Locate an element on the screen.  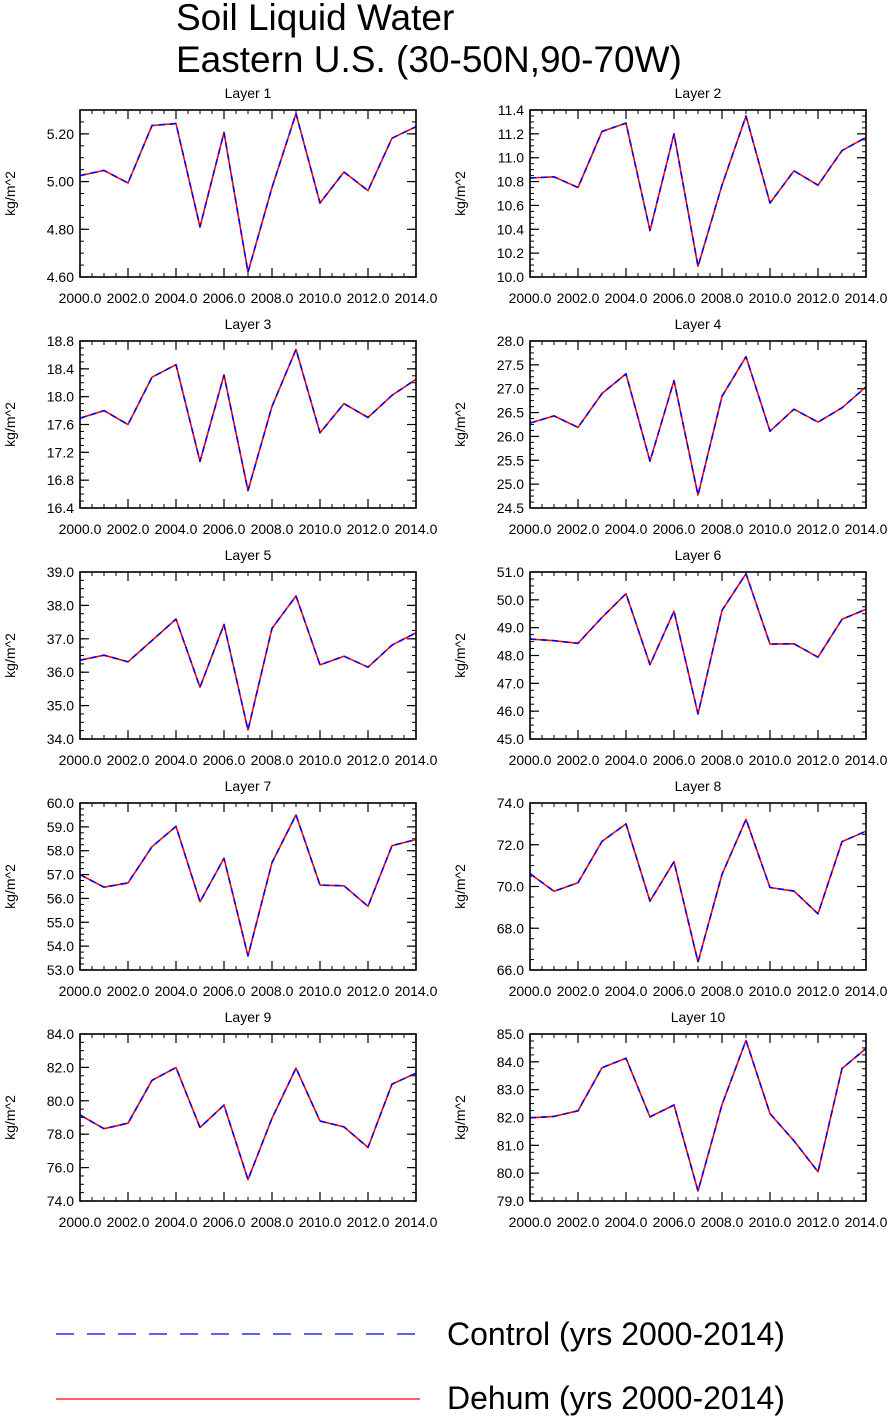
y-tick-label: 79.0 is located at coordinates (510, 1201).